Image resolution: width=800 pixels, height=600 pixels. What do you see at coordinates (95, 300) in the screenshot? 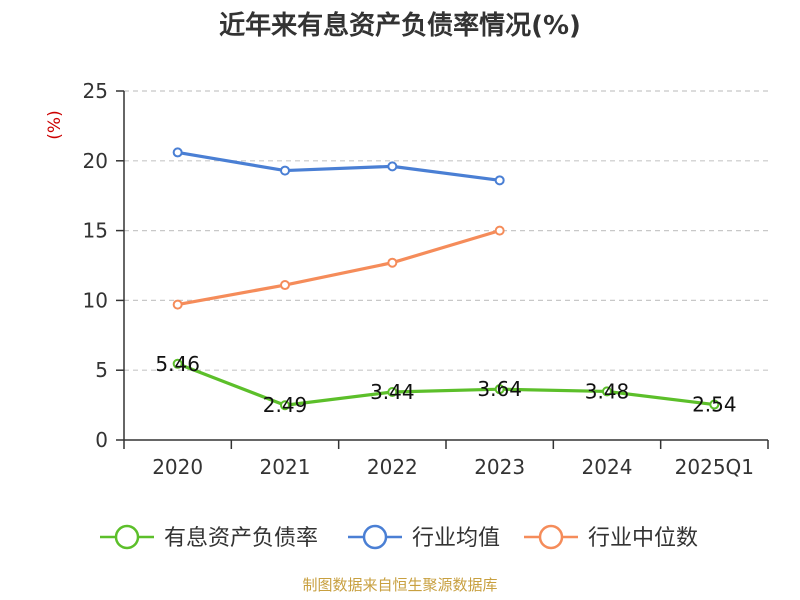
I see `y-tick-label: 10` at bounding box center [95, 300].